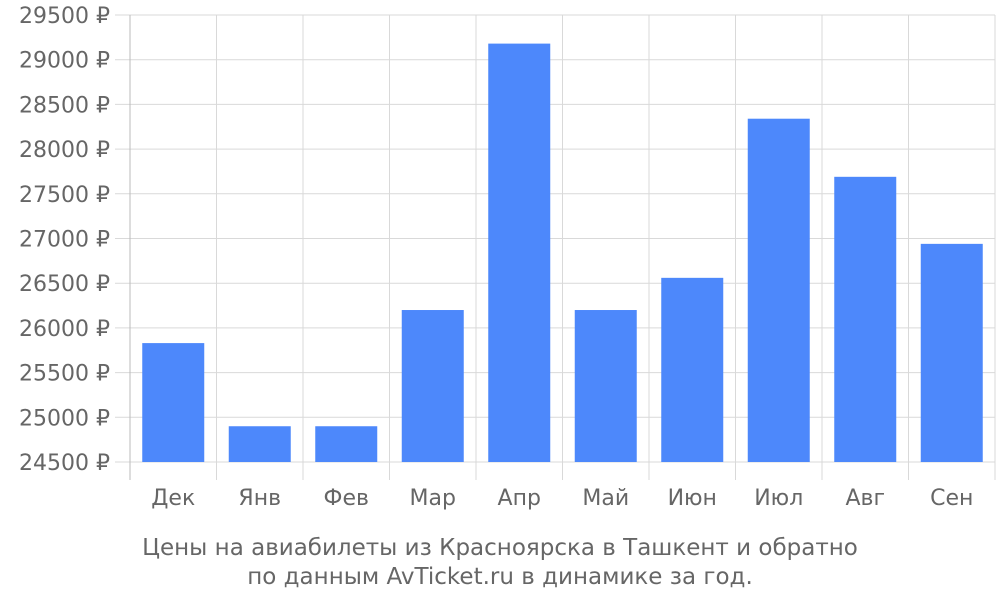 The image size is (1000, 600). Describe the element at coordinates (173, 402) in the screenshot. I see `bar-Дек` at that location.